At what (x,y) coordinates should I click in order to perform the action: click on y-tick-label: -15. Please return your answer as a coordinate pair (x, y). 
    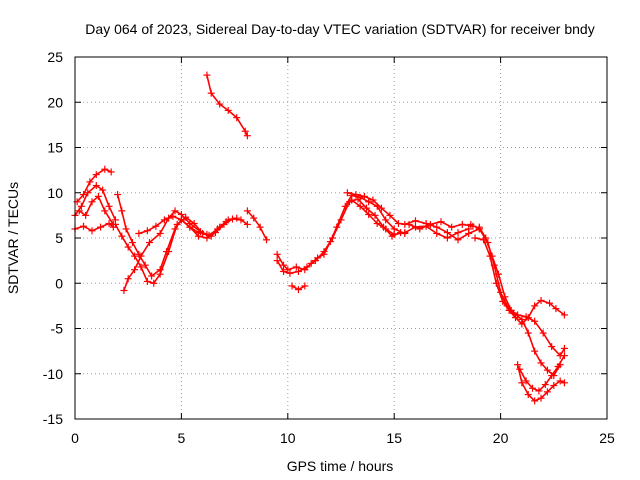
    Looking at the image, I should click on (53, 419).